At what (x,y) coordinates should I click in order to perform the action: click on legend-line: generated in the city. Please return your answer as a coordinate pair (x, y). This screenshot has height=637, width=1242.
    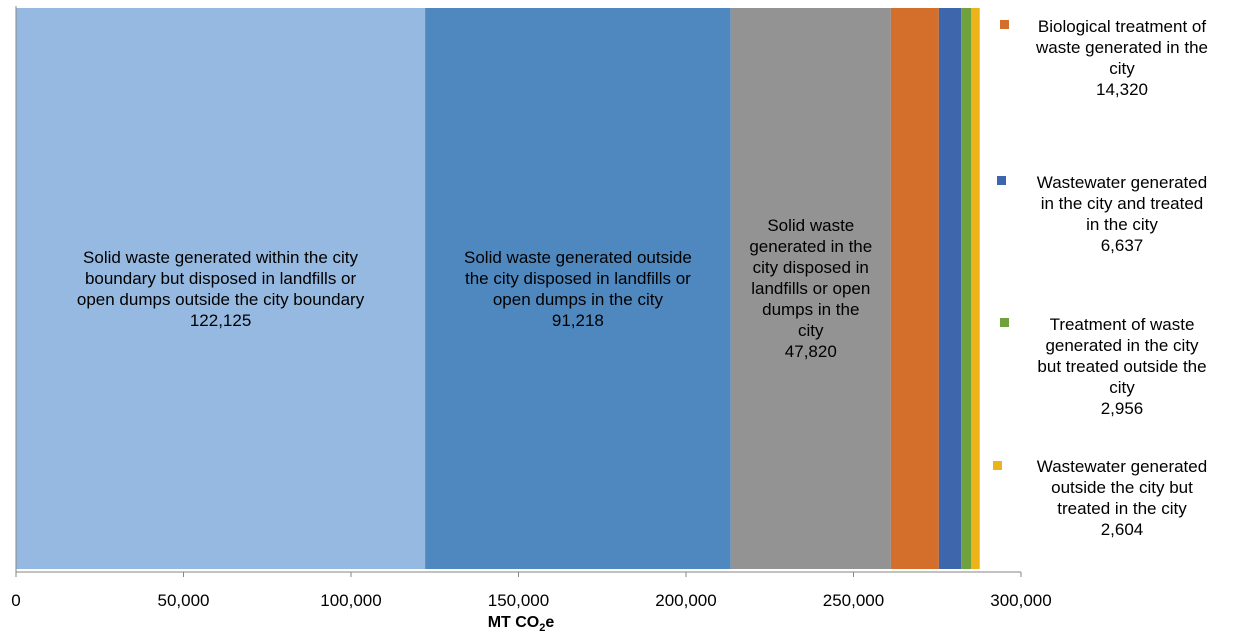
    Looking at the image, I should click on (1122, 345).